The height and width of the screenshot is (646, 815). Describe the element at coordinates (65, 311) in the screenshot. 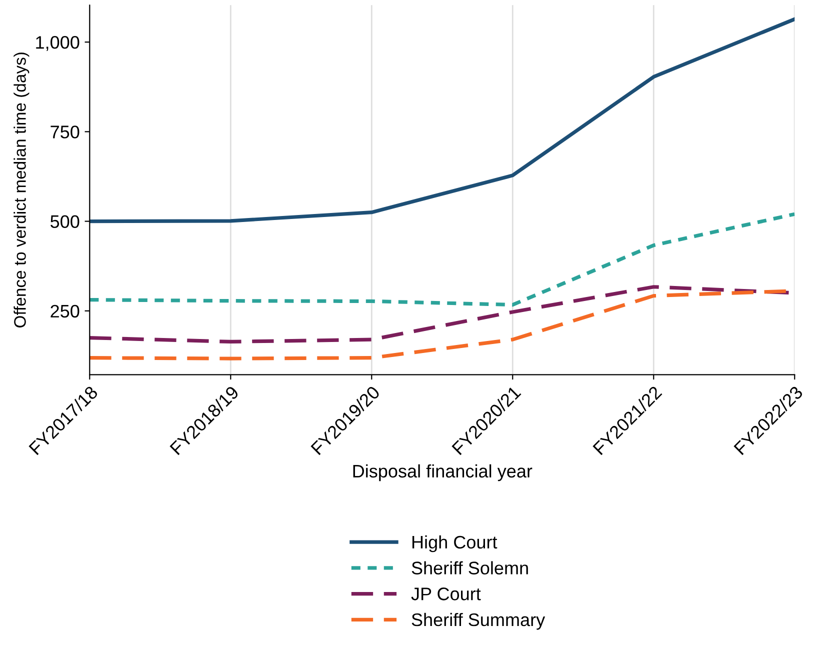

I see `y-tick-label: 250` at that location.